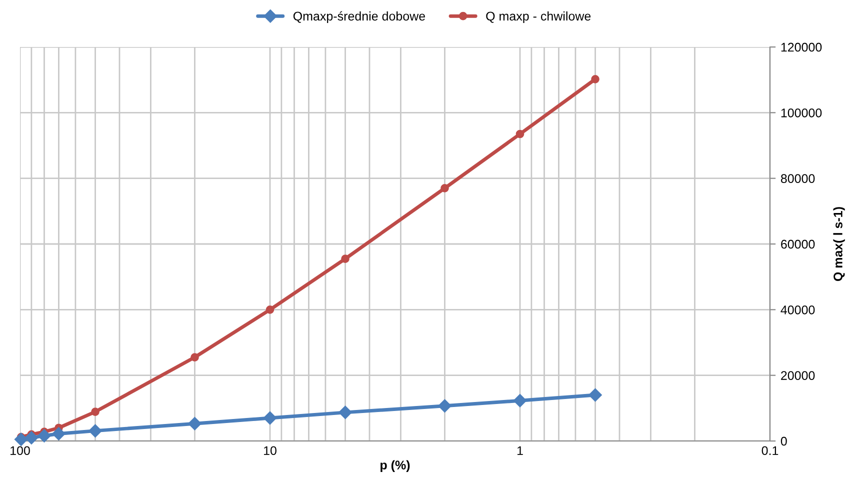 The width and height of the screenshot is (849, 488). Describe the element at coordinates (770, 451) in the screenshot. I see `x-tick-label: 0.1` at that location.